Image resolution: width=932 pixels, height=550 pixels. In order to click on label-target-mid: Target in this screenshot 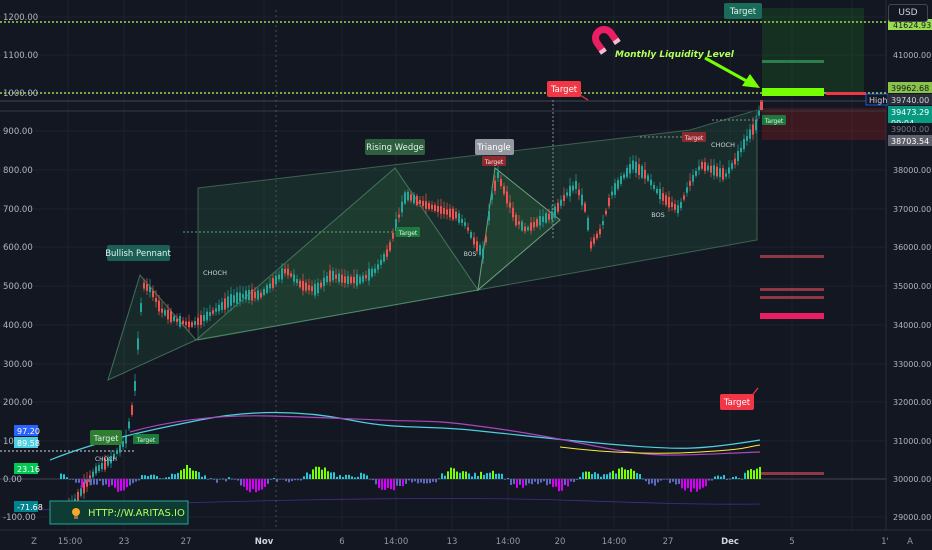, I will do `click(564, 89)`.